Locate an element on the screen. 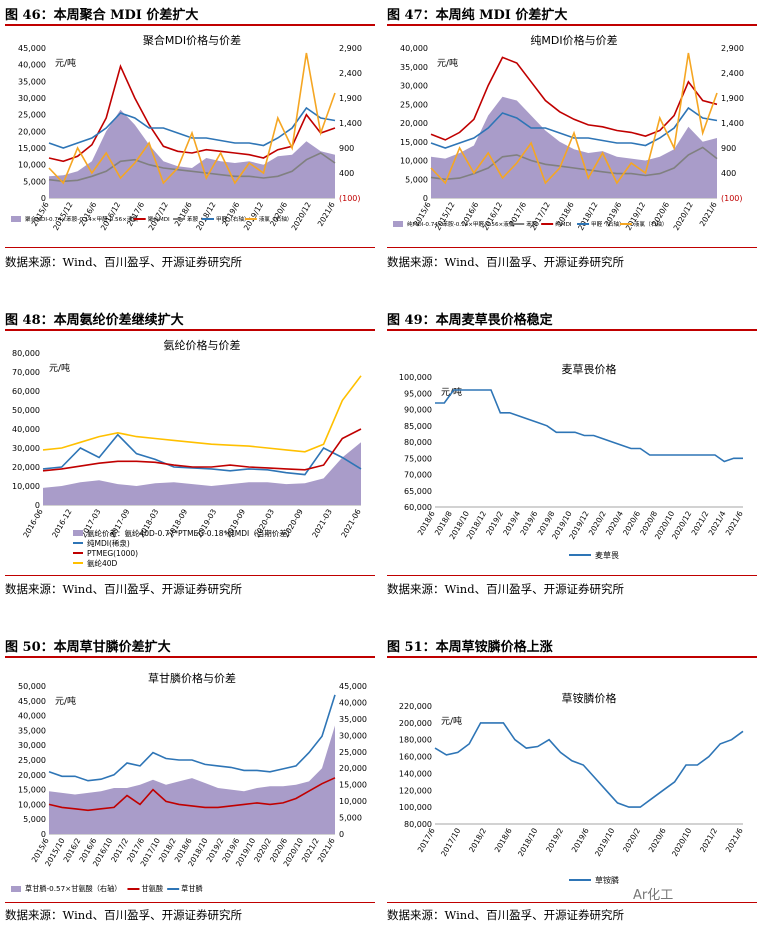 The width and height of the screenshot is (760, 929). legend-label: 纯MDI-0.74×苯胺-0.14×甲醛-0.56×液氯 is located at coordinates (461, 224).